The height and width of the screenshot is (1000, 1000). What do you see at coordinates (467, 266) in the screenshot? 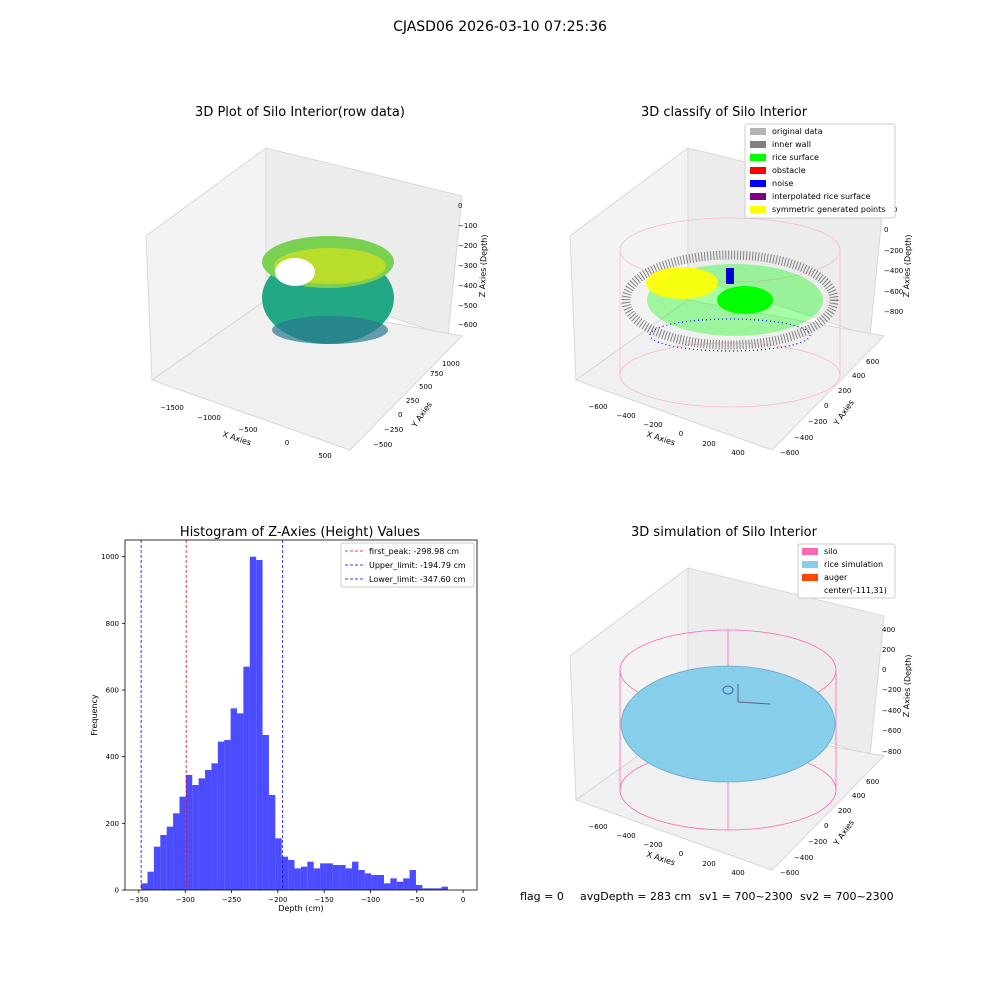
I see `z-tick: −300` at bounding box center [467, 266].